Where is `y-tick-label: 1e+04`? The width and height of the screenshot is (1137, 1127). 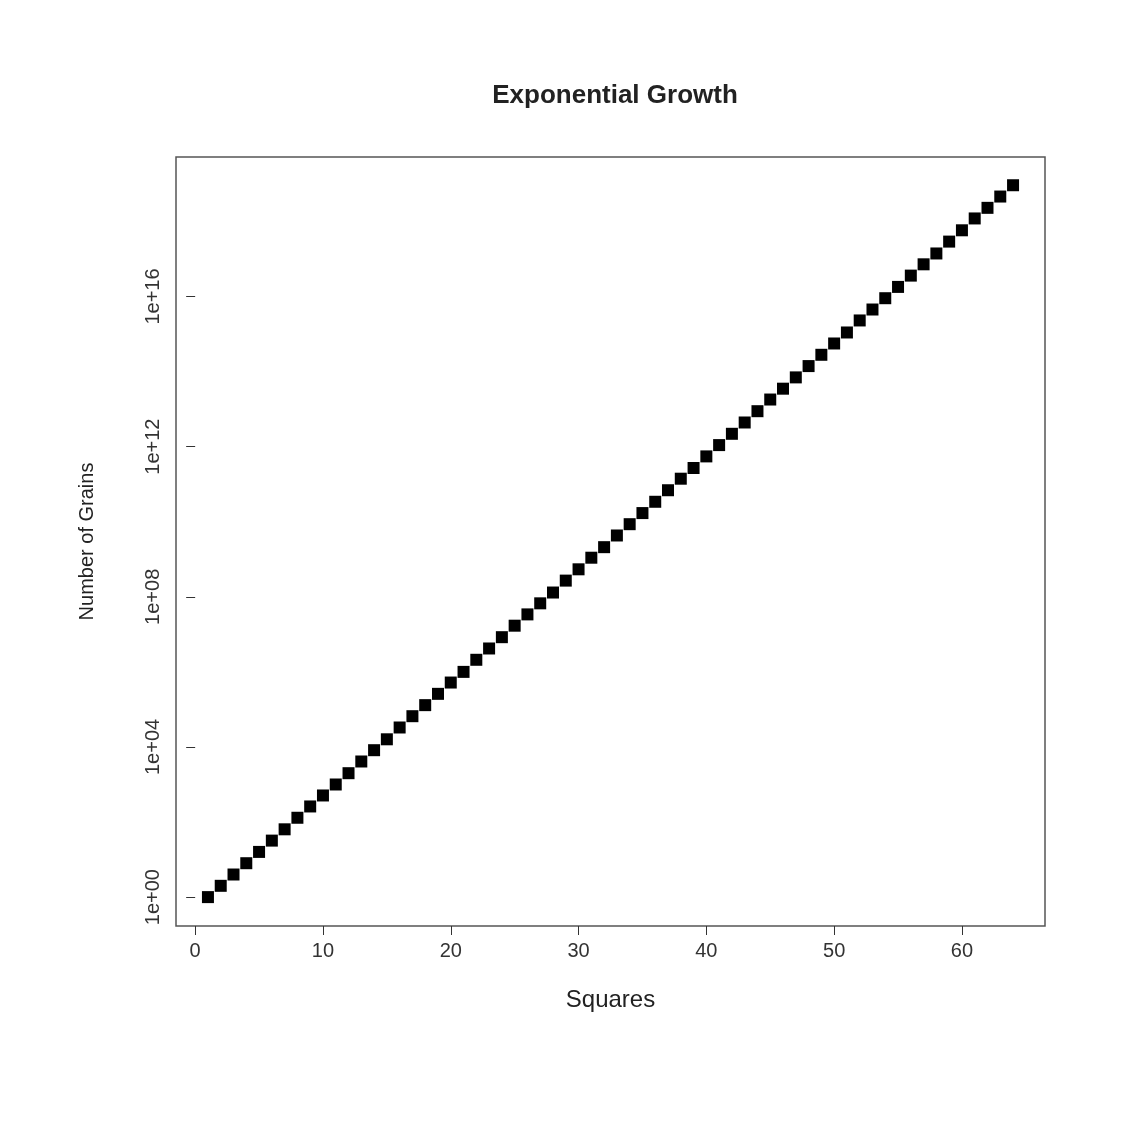 y-tick-label: 1e+04 is located at coordinates (152, 747).